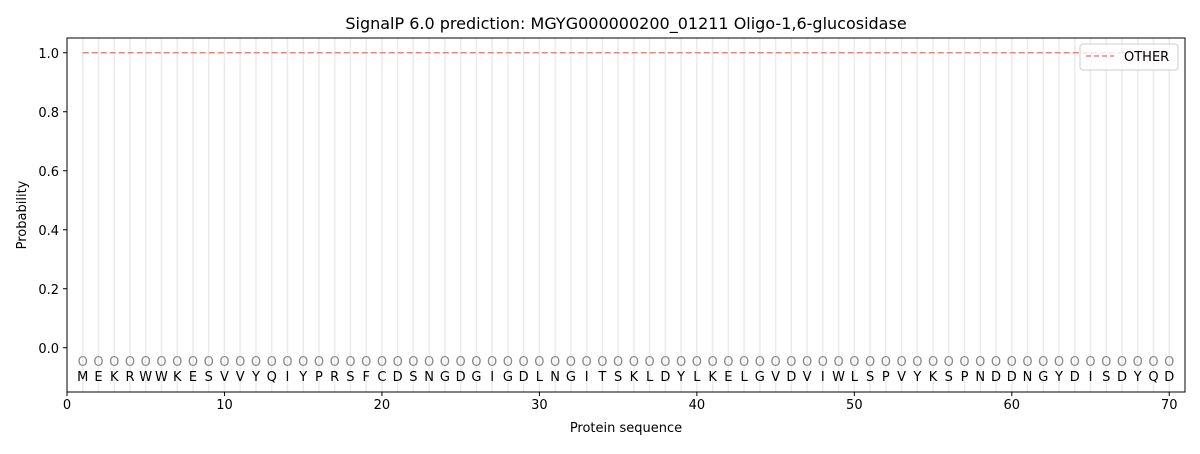  Describe the element at coordinates (626, 428) in the screenshot. I see `x-axis-label: Protein sequence` at that location.